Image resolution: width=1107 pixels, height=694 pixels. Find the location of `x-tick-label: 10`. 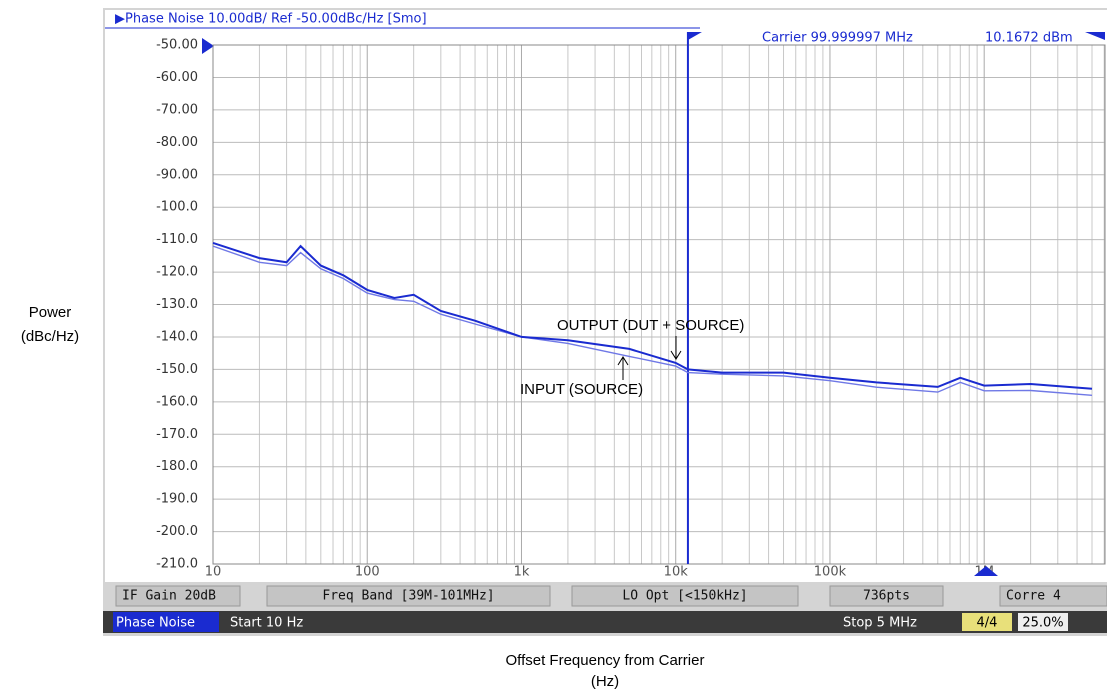

x-tick-label: 10 is located at coordinates (213, 572).